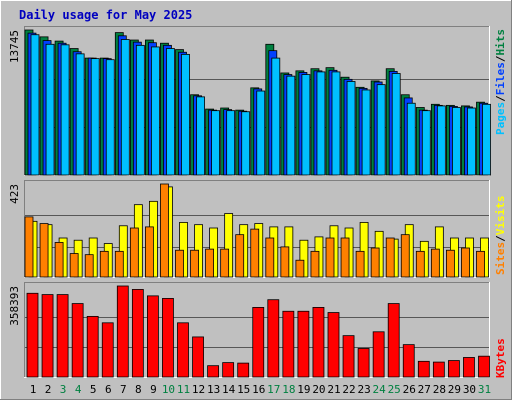  What do you see at coordinates (363, 389) in the screenshot?
I see `day-label: 23` at bounding box center [363, 389].